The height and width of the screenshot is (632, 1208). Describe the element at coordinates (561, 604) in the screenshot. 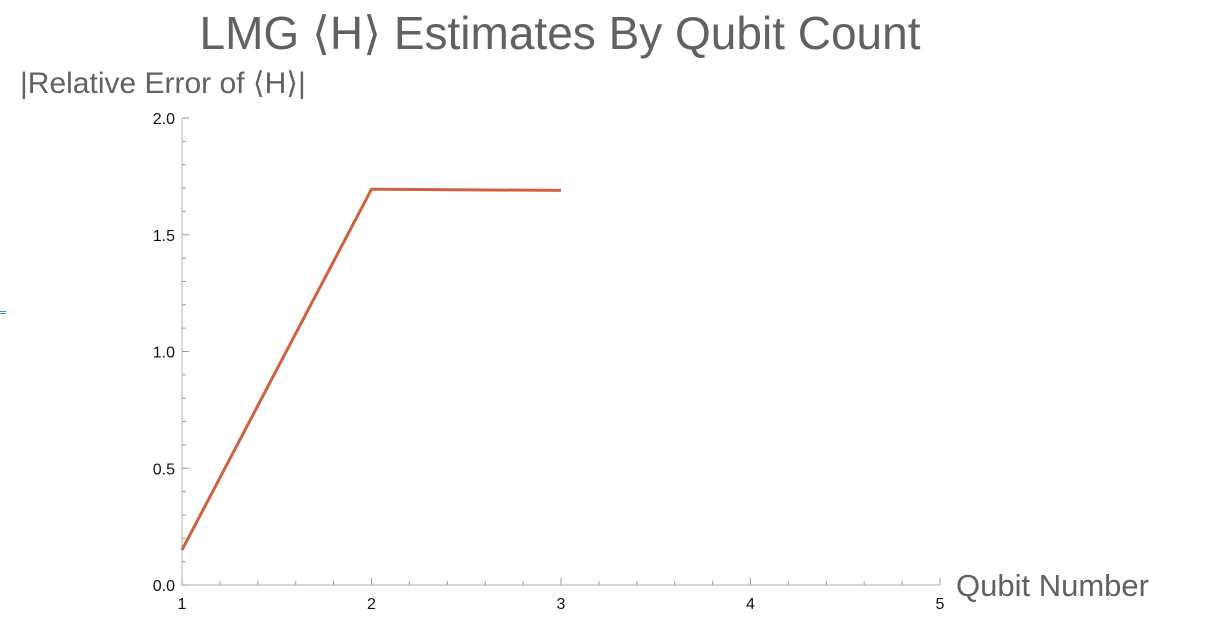

I see `x-tick-label: 3` at that location.